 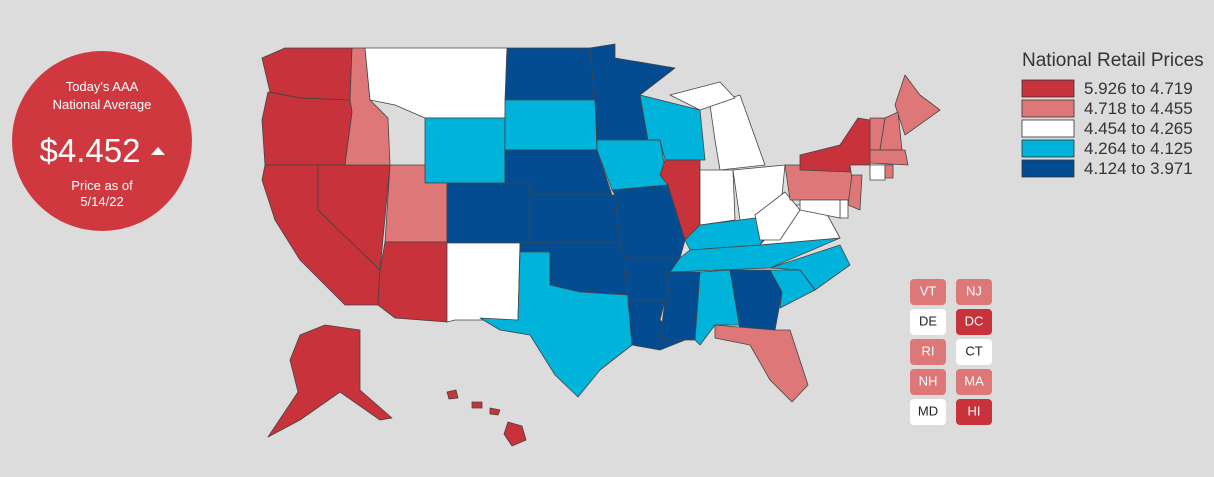 I want to click on state-box-group: MD, so click(x=928, y=412).